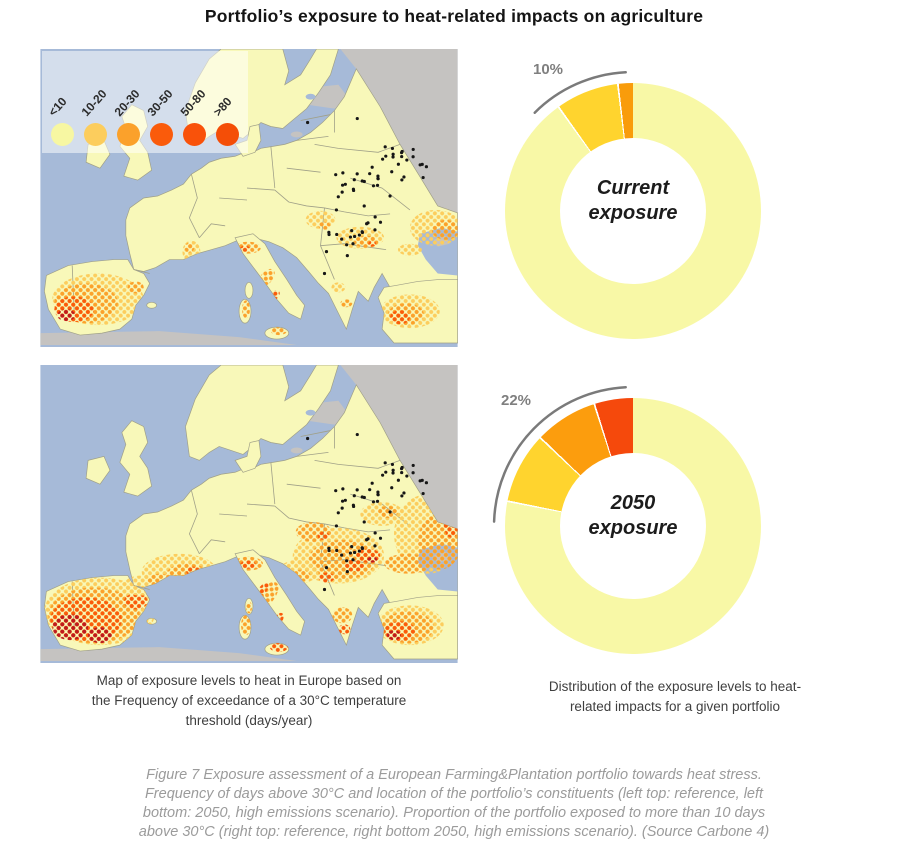 The width and height of the screenshot is (908, 856). Describe the element at coordinates (516, 400) in the screenshot. I see `donut-callout-label: 22%` at that location.